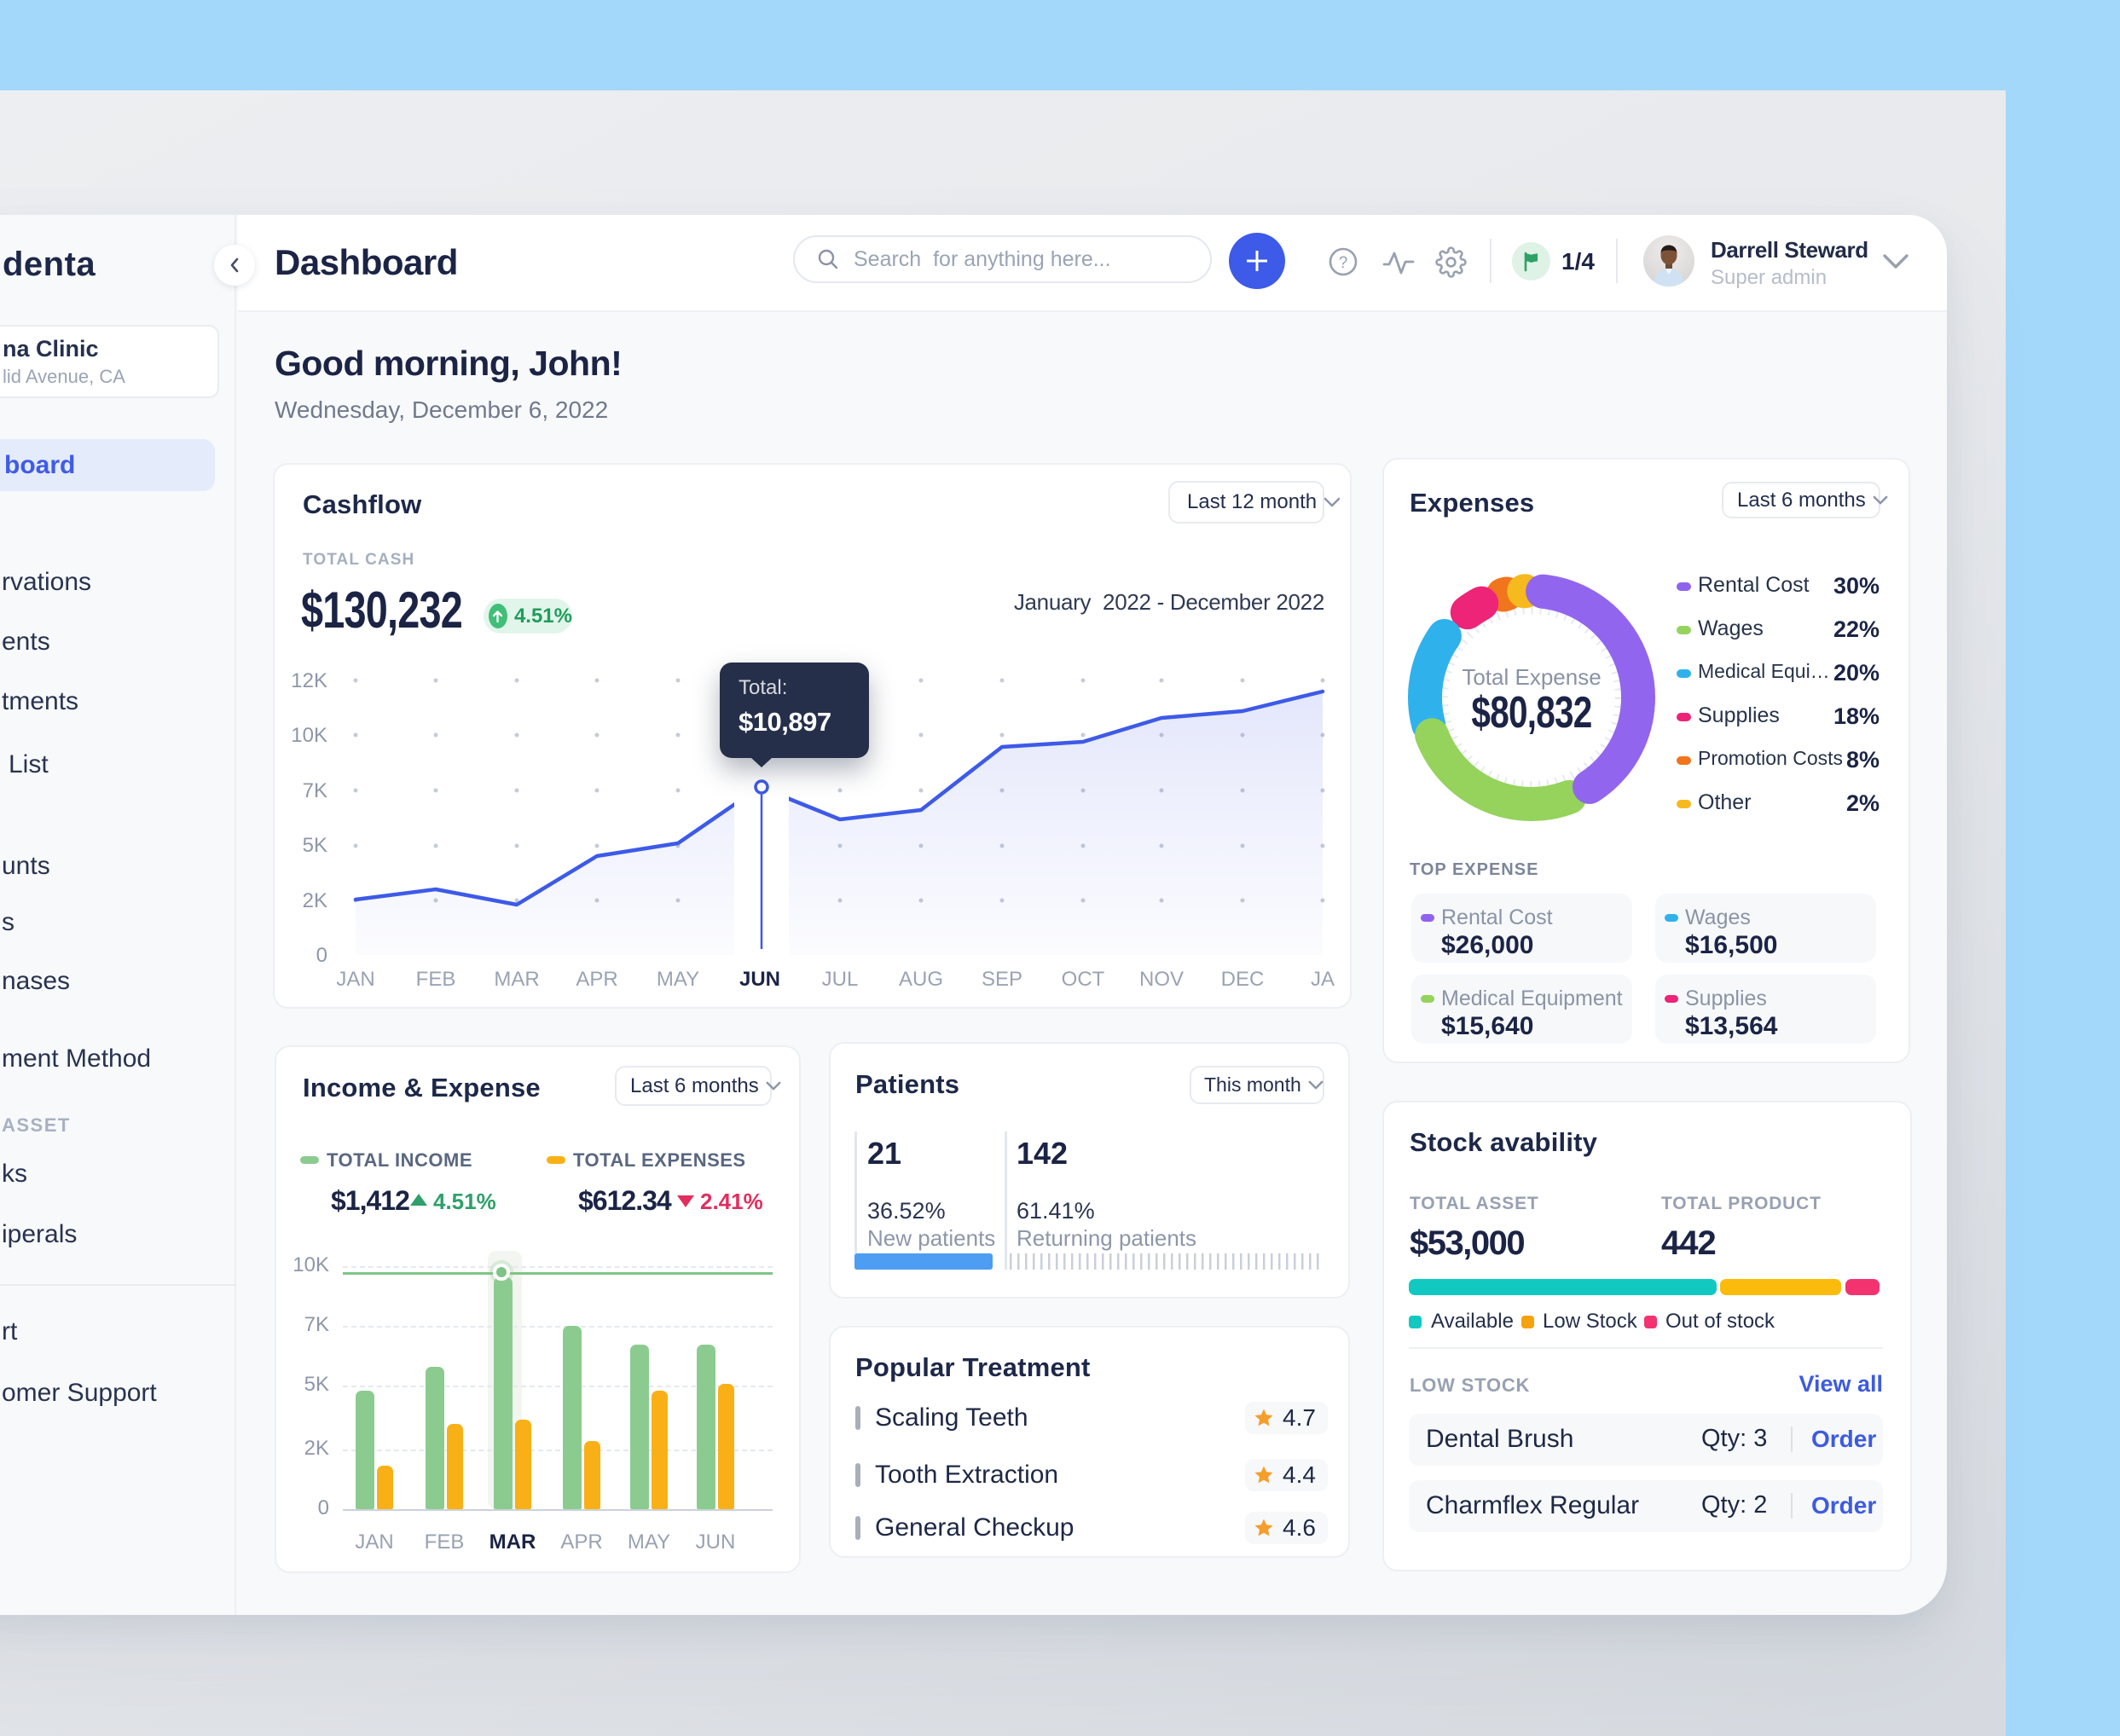 This screenshot has height=1736, width=2120. What do you see at coordinates (315, 901) in the screenshot?
I see `svg-text: 2K` at bounding box center [315, 901].